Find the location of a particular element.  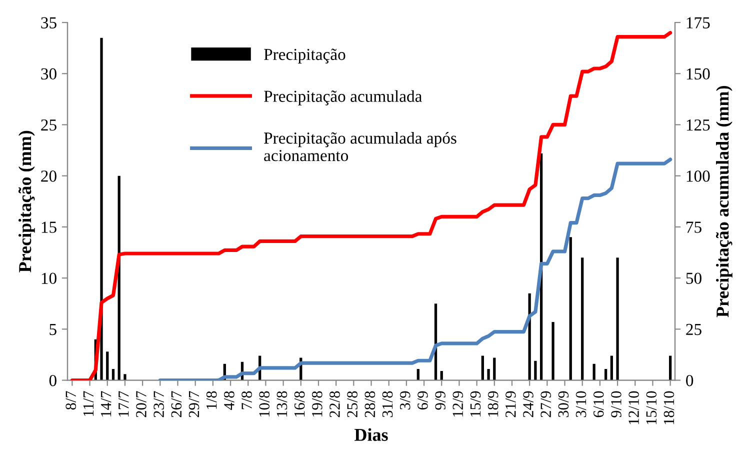

x-axis-title: Dias is located at coordinates (371, 434).